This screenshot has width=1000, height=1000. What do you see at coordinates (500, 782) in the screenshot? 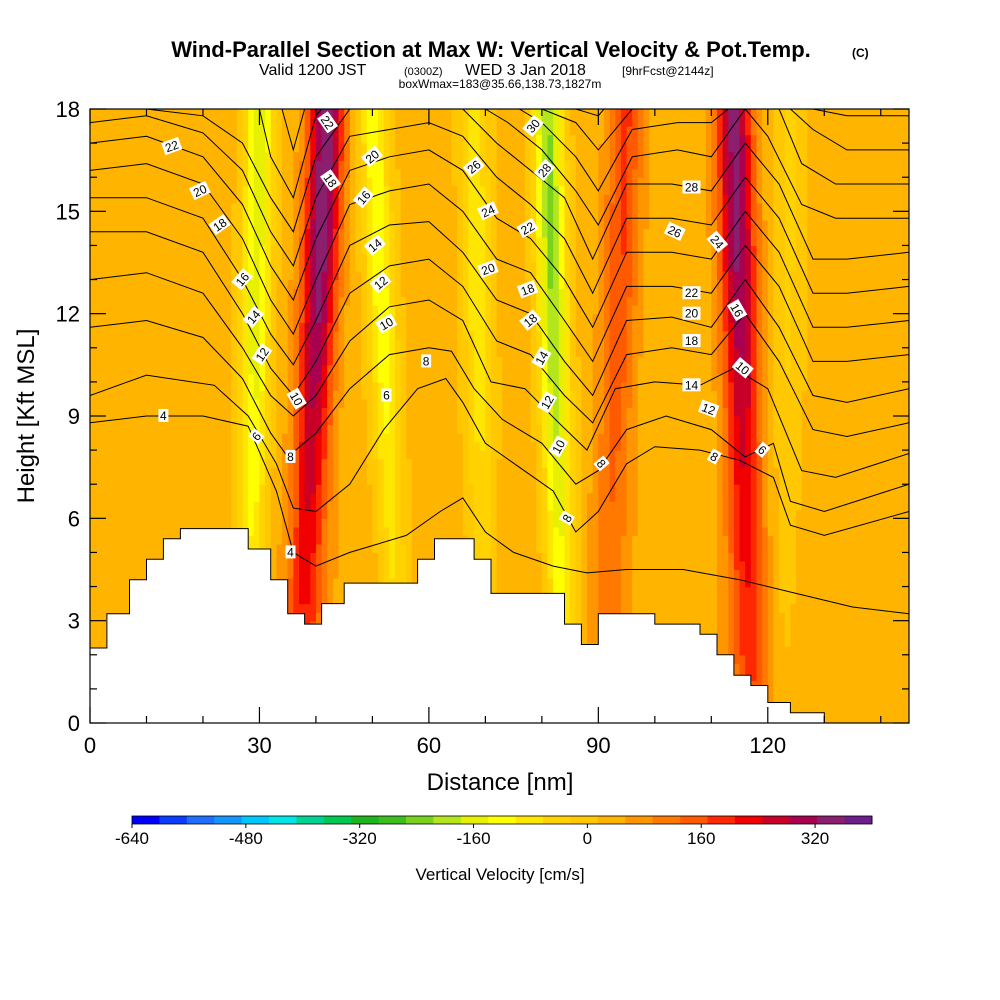
I see `x-axis-label: Distance [nm]` at bounding box center [500, 782].